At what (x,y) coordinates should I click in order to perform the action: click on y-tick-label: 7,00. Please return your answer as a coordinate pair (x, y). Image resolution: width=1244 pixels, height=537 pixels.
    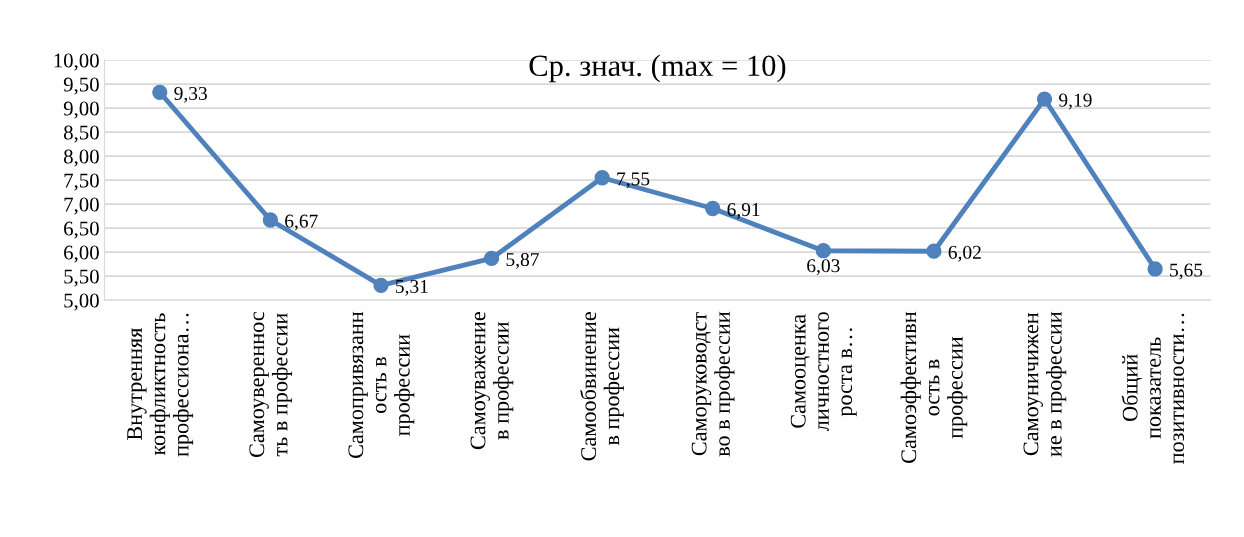
    Looking at the image, I should click on (81, 206).